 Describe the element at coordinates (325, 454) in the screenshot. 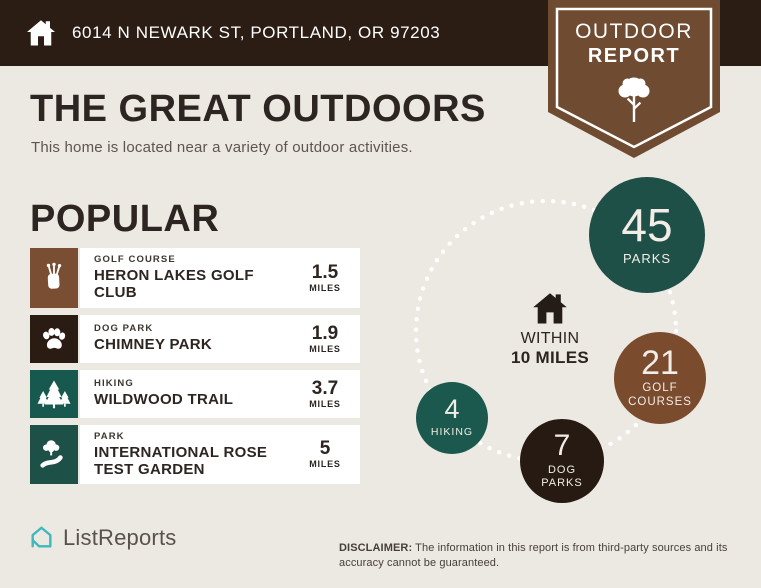

I see `item-distance: 5 MILES` at that location.